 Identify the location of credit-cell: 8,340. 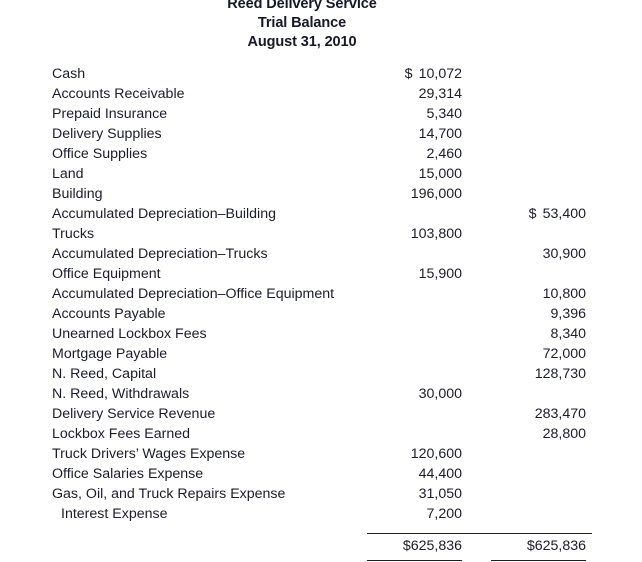
(529, 334).